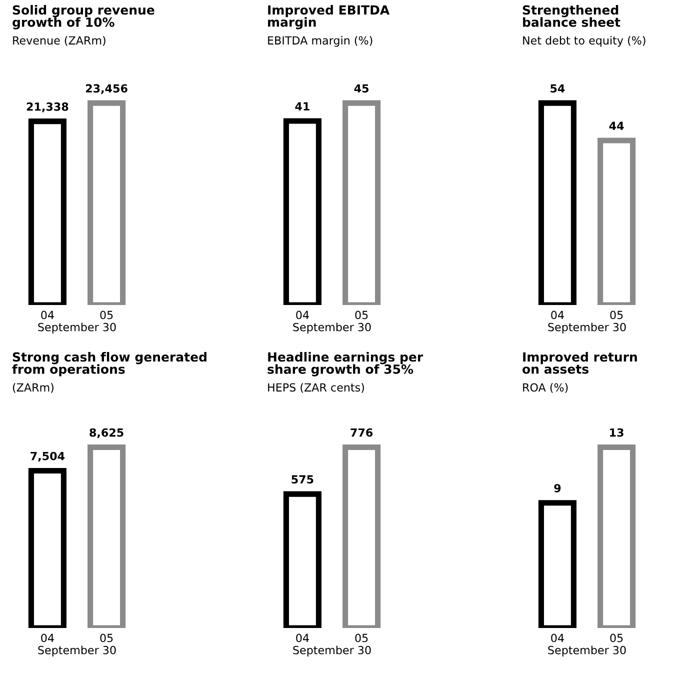 This screenshot has width=679, height=680. Describe the element at coordinates (59, 41) in the screenshot. I see `chart-subtitle: Revenue (ZARm)` at that location.